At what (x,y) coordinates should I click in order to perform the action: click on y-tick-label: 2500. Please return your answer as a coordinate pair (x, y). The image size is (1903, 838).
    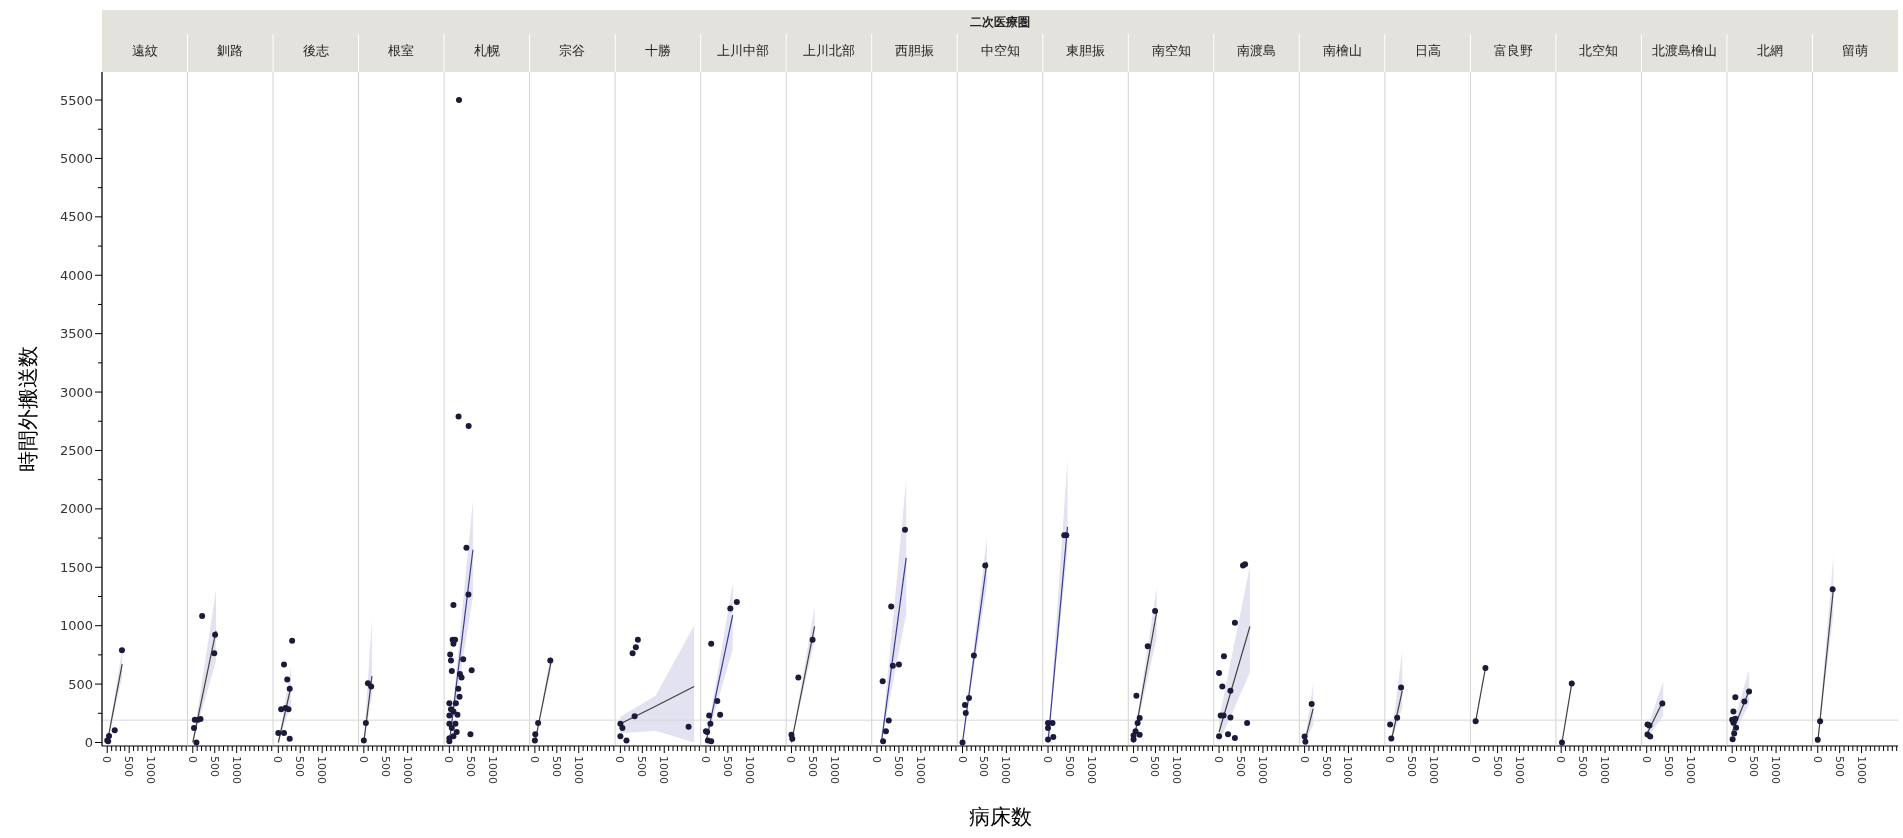
    Looking at the image, I should click on (76, 450).